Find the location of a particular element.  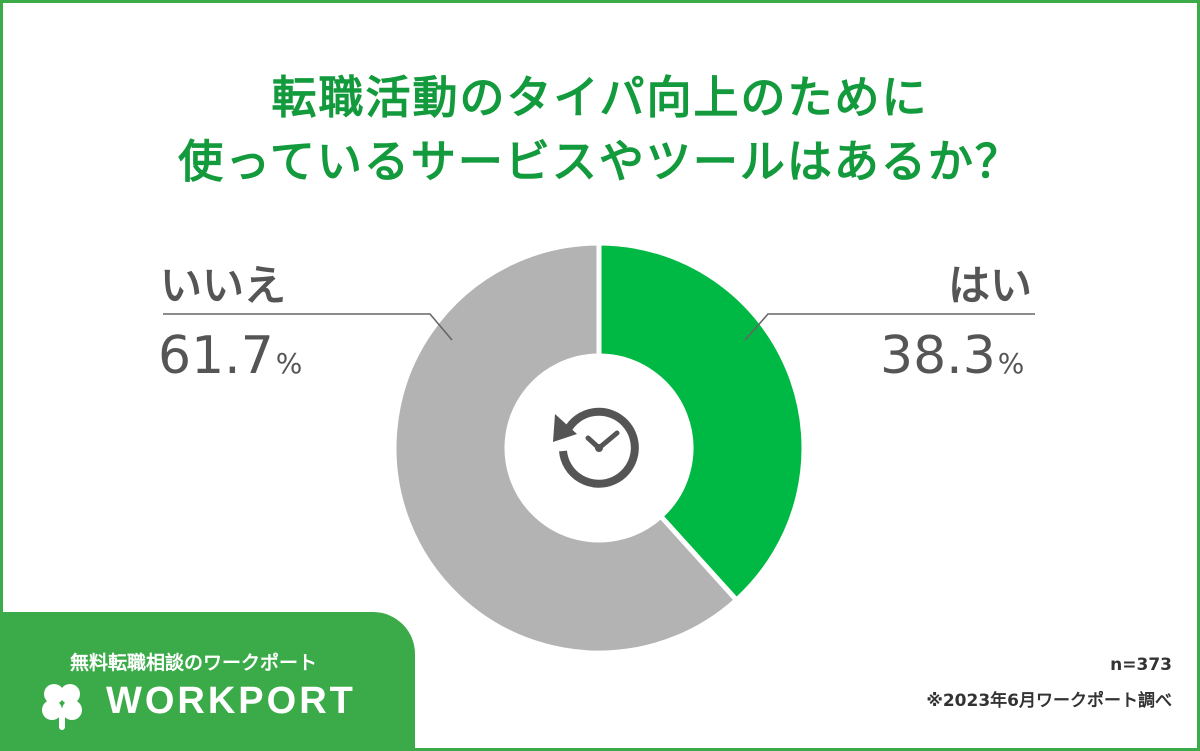

label-yes-name: はい is located at coordinates (990, 285).